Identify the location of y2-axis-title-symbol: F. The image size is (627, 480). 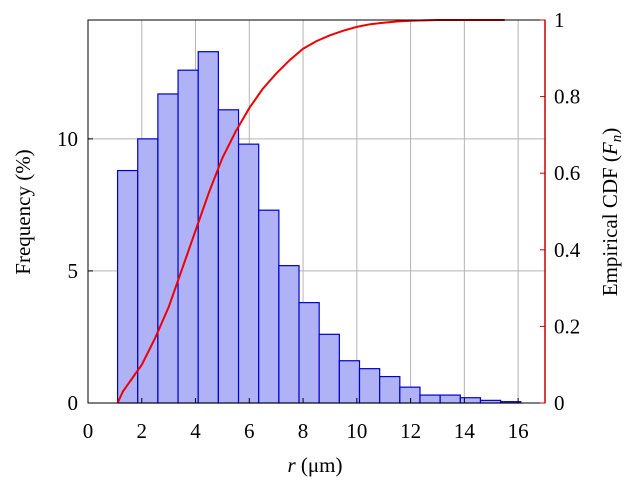
(610, 149).